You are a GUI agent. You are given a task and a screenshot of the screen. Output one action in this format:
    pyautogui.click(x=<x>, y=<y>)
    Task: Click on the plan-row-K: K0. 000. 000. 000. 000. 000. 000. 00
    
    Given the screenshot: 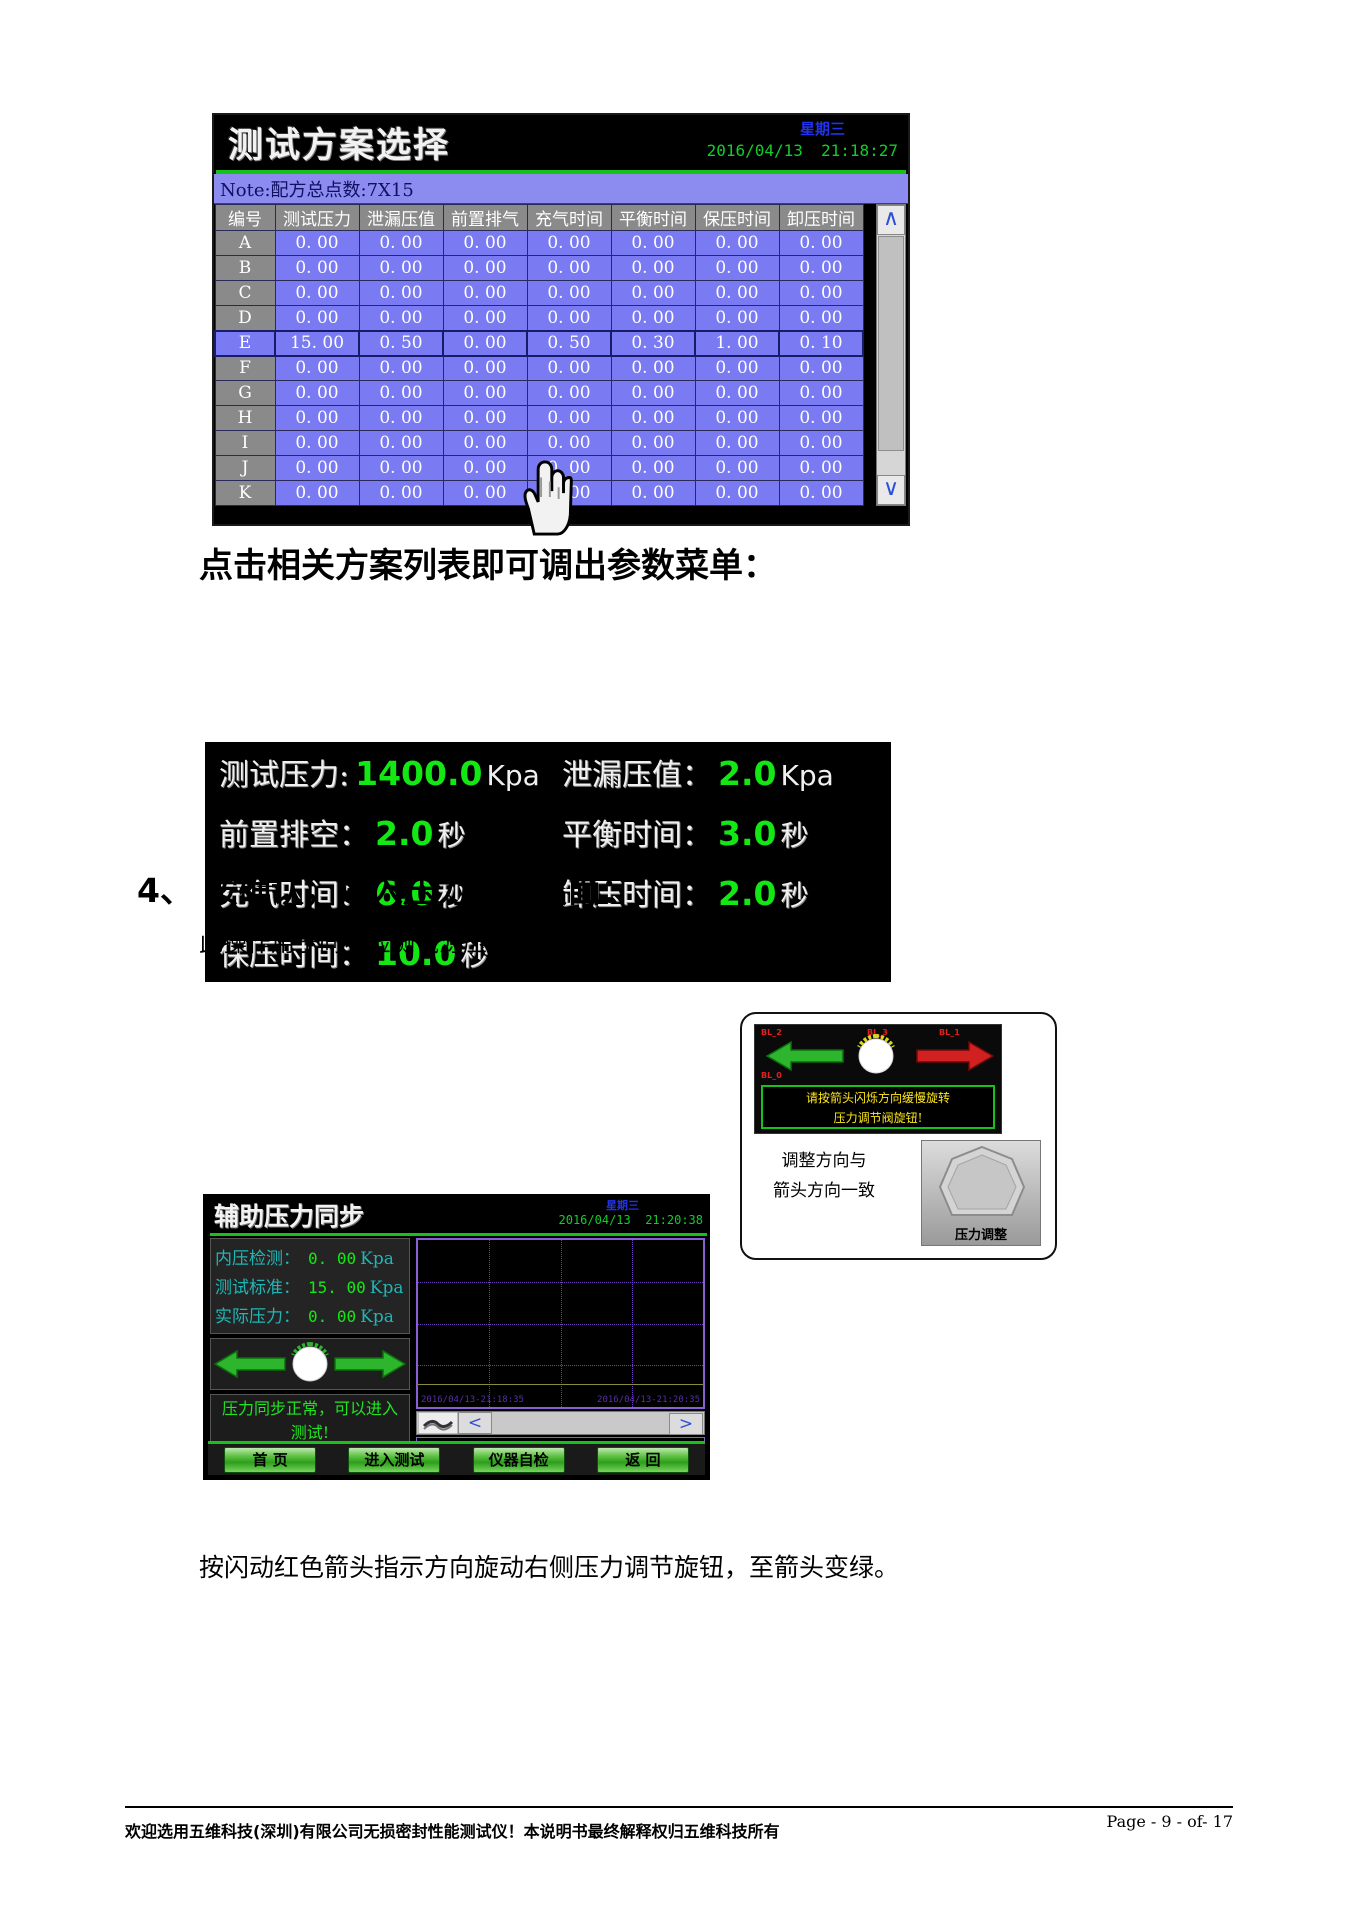 What is the action you would take?
    pyautogui.click(x=539, y=493)
    